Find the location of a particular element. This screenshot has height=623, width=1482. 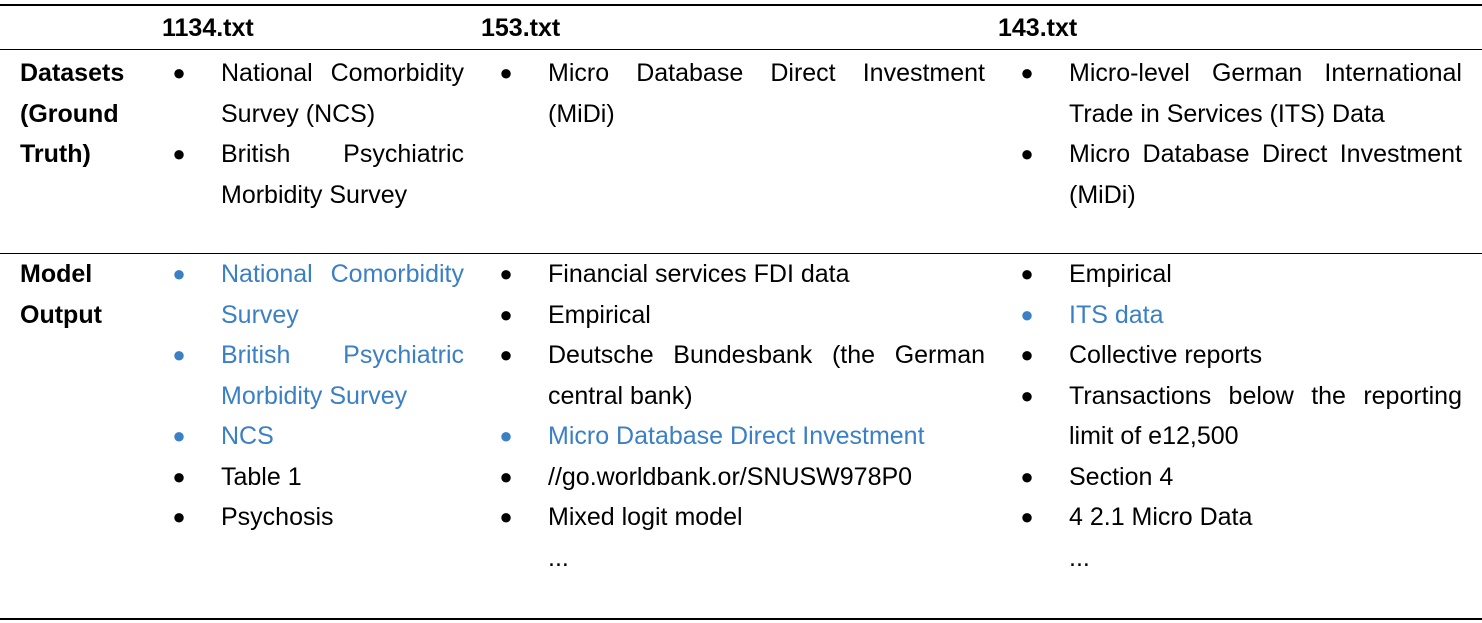

list-item: ● Financial services FDI data is located at coordinates (742, 274).